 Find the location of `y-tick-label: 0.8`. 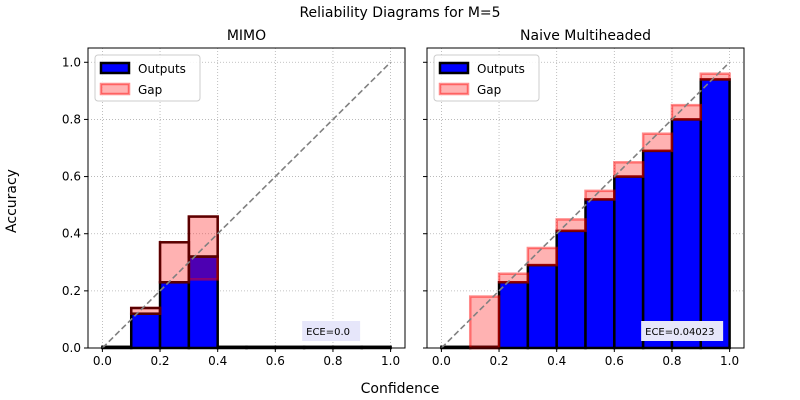

y-tick-label: 0.8 is located at coordinates (71, 119).